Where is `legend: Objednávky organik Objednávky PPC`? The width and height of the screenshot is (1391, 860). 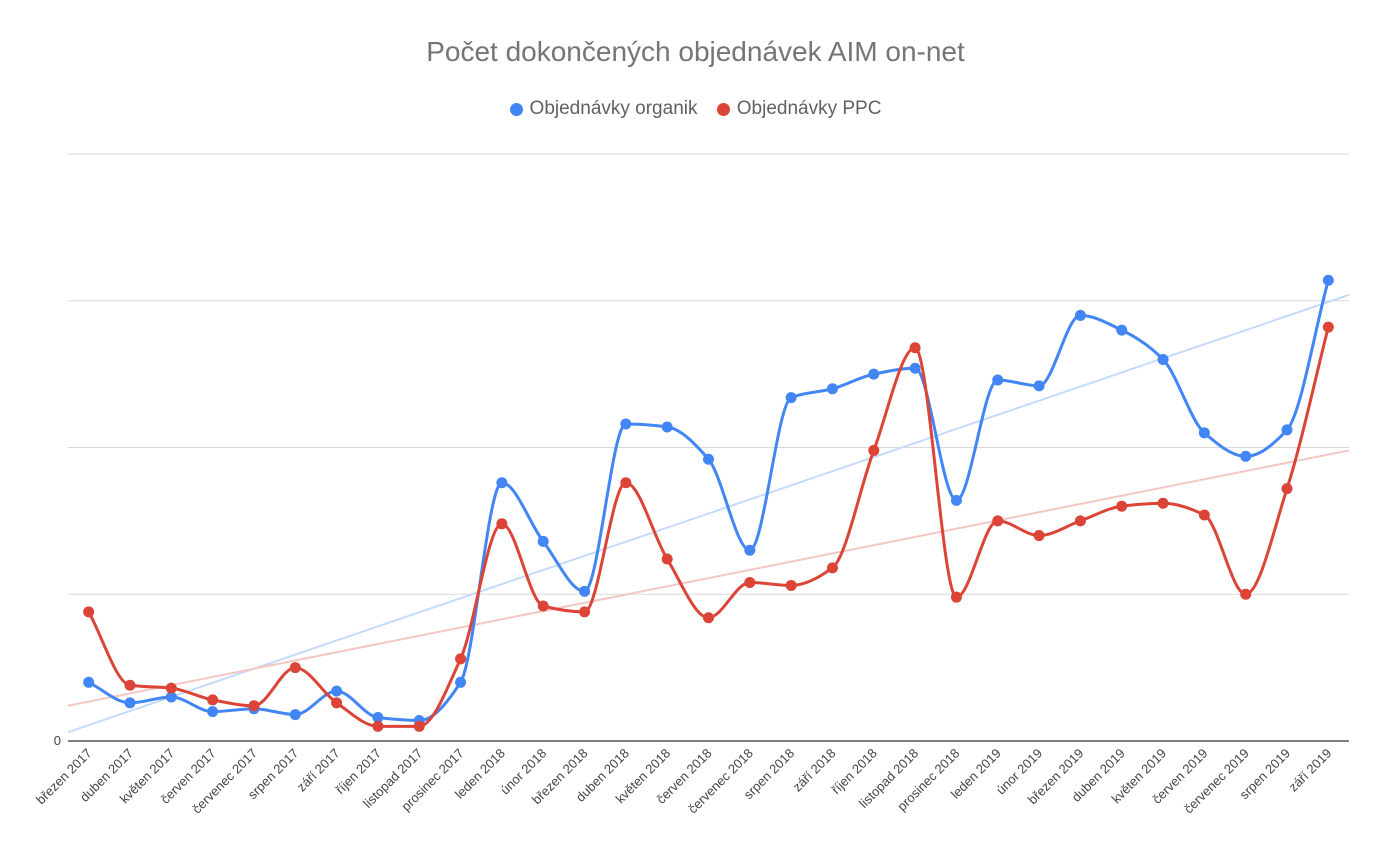 legend: Objednávky organik Objednávky PPC is located at coordinates (695, 110).